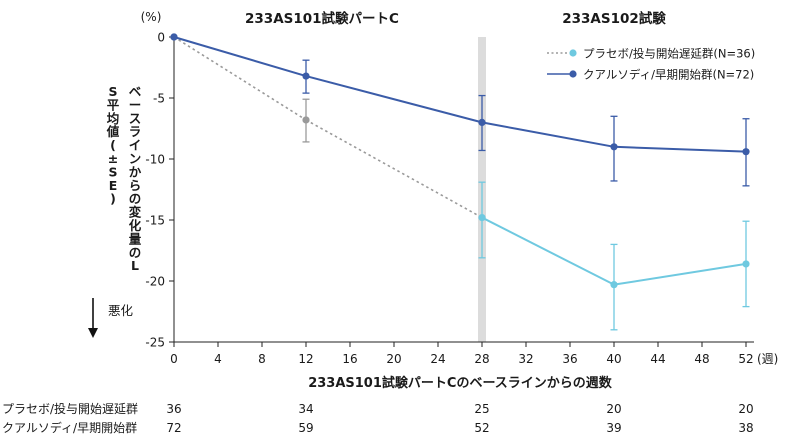  Describe the element at coordinates (614, 18) in the screenshot. I see `section-label-102: 233AS102試験` at that location.